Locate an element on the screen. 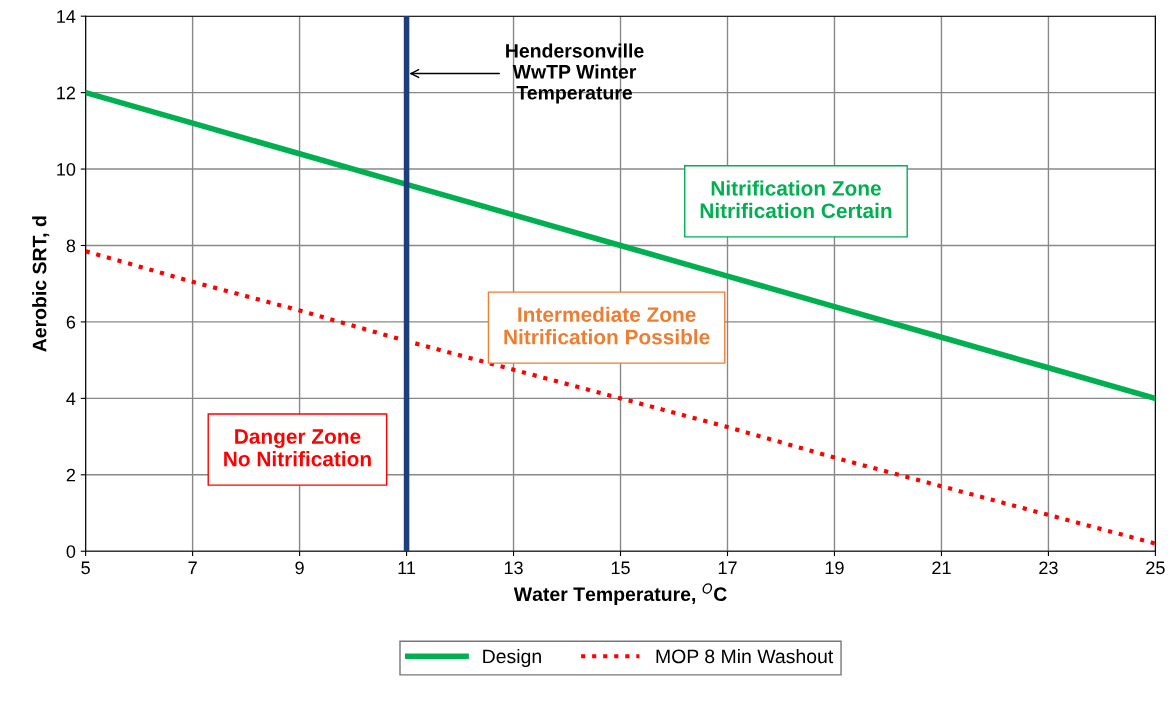 This screenshot has height=704, width=1173. y-axis-title: Aerobic SRT, d is located at coordinates (41, 284).